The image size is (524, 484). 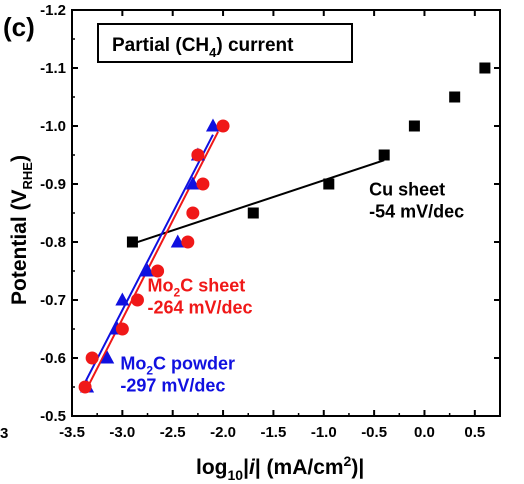 I want to click on panel-label: (c), so click(x=19, y=27).